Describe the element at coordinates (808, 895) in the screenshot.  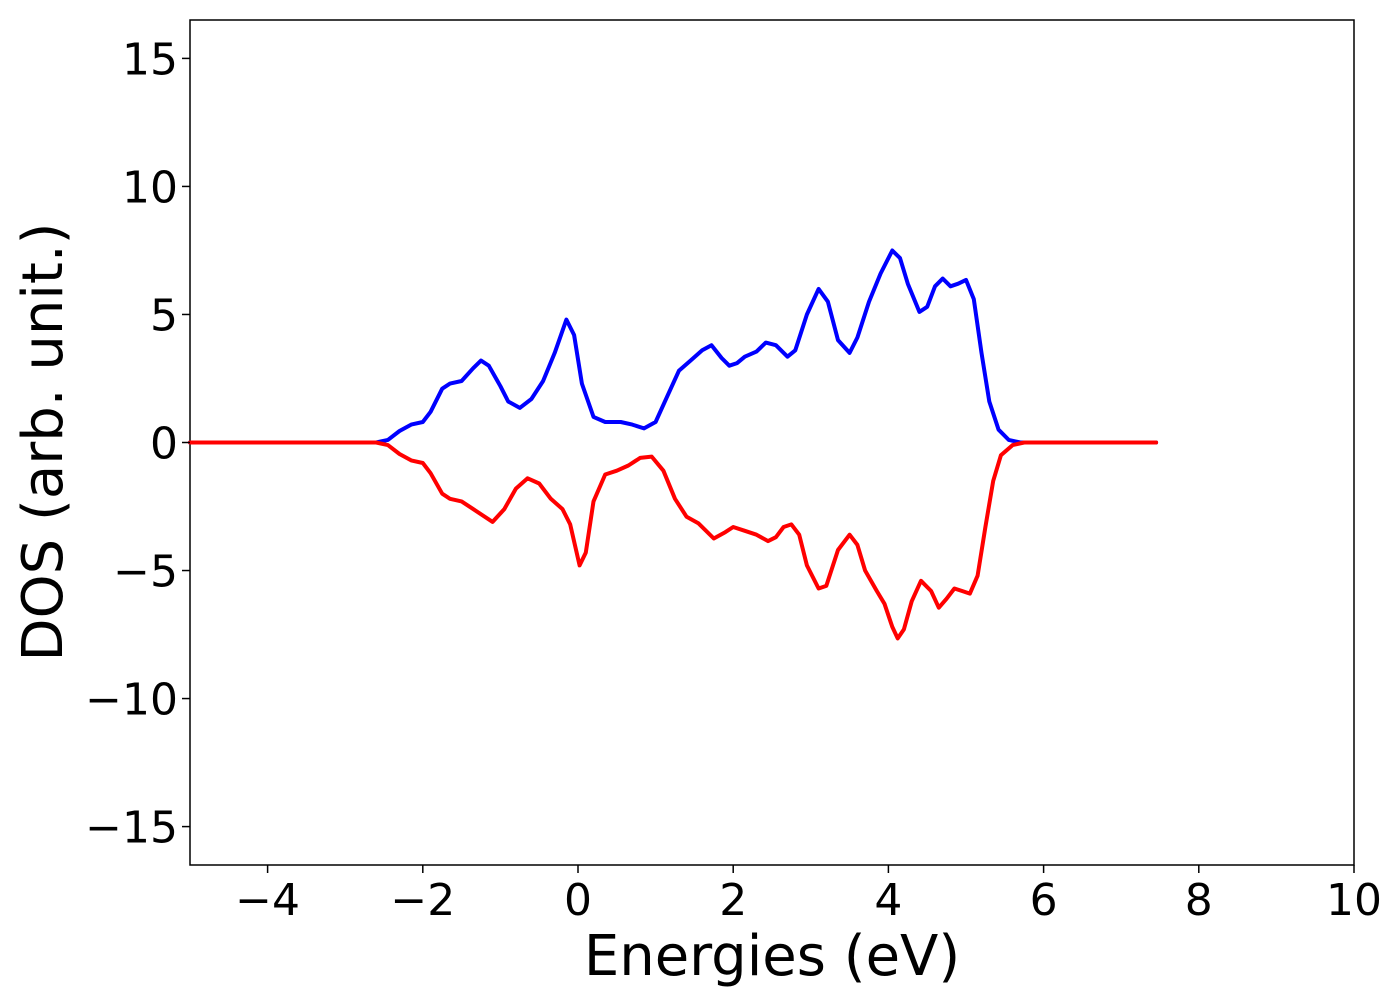
I see `x-axis-ticks: −4 −2 0 2 4 6 8 10` at that location.